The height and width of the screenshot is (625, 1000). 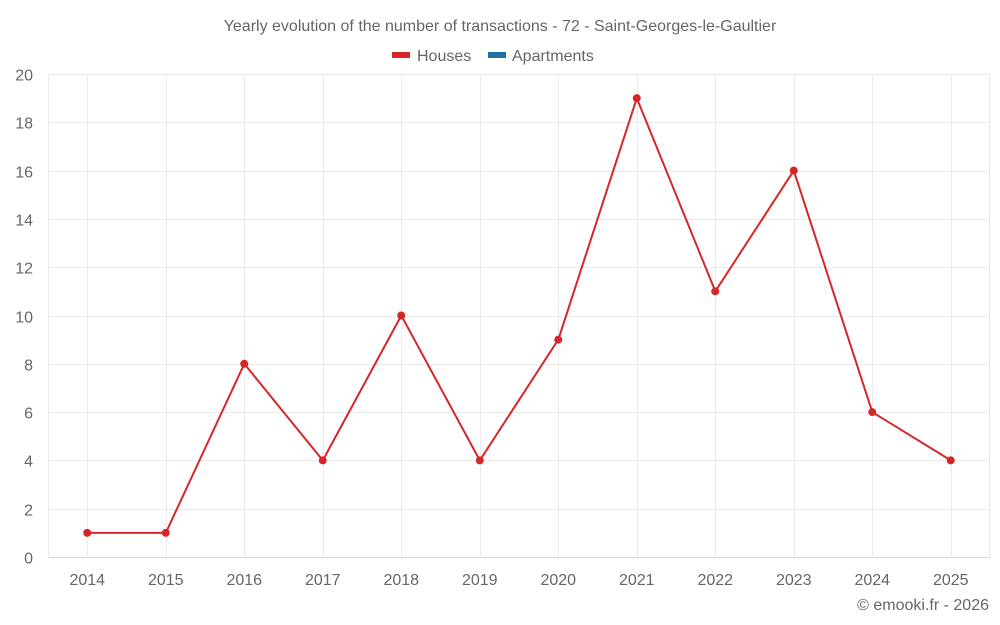 What do you see at coordinates (951, 580) in the screenshot?
I see `x-tick-label: 2025` at bounding box center [951, 580].